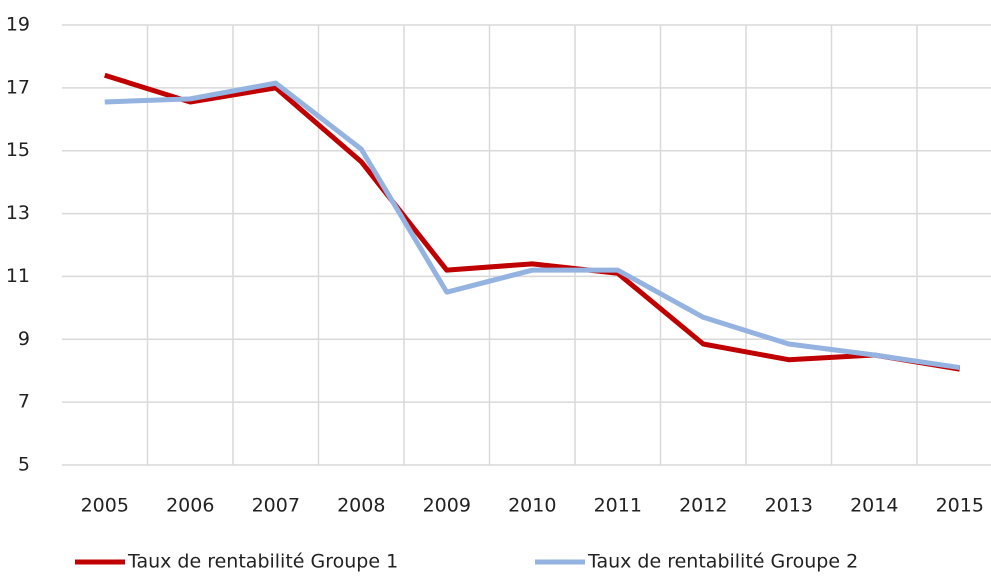 The width and height of the screenshot is (991, 578). Describe the element at coordinates (18, 87) in the screenshot. I see `y-tick-label: 17` at that location.